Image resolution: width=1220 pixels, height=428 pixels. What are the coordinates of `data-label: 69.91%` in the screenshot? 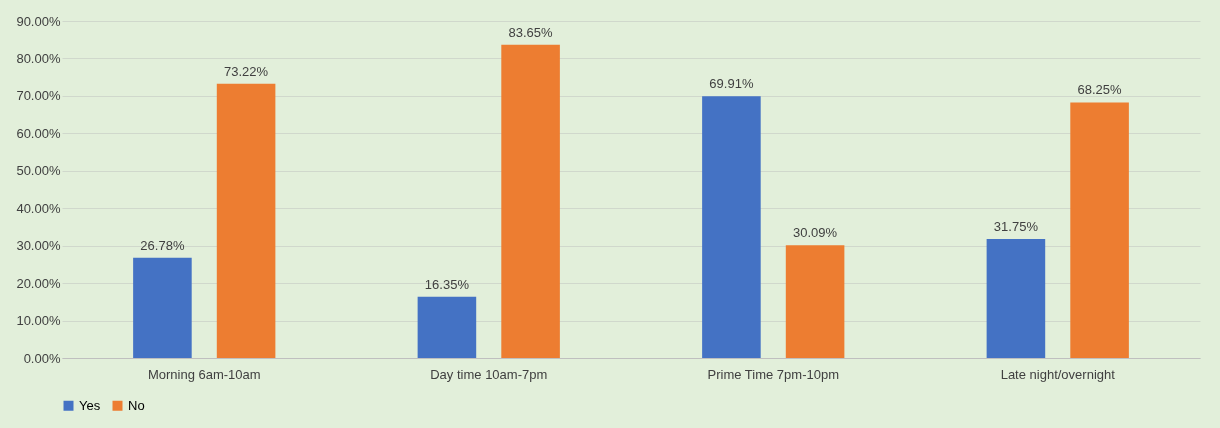 It's located at (731, 84).